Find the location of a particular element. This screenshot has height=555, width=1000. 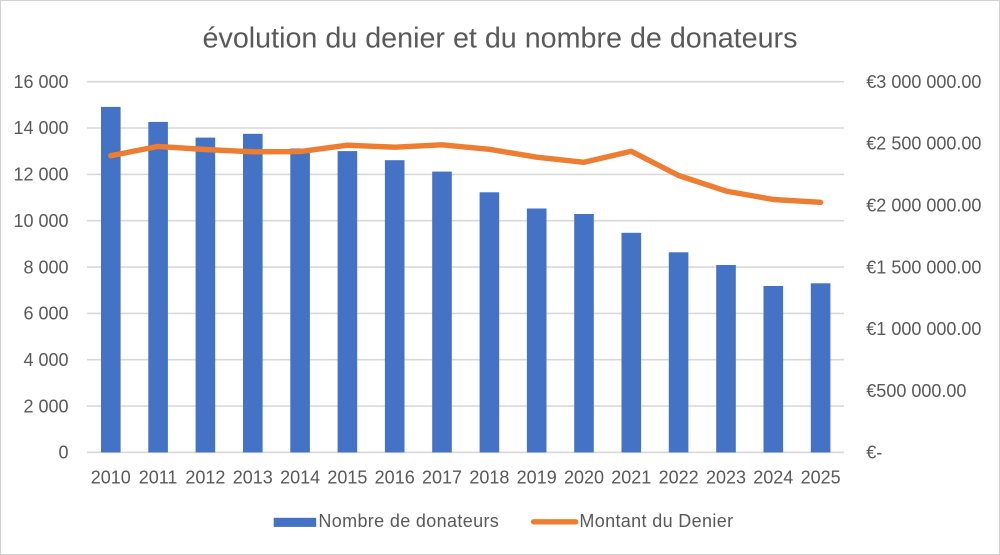

svg-text: 2 000 is located at coordinates (45, 406).